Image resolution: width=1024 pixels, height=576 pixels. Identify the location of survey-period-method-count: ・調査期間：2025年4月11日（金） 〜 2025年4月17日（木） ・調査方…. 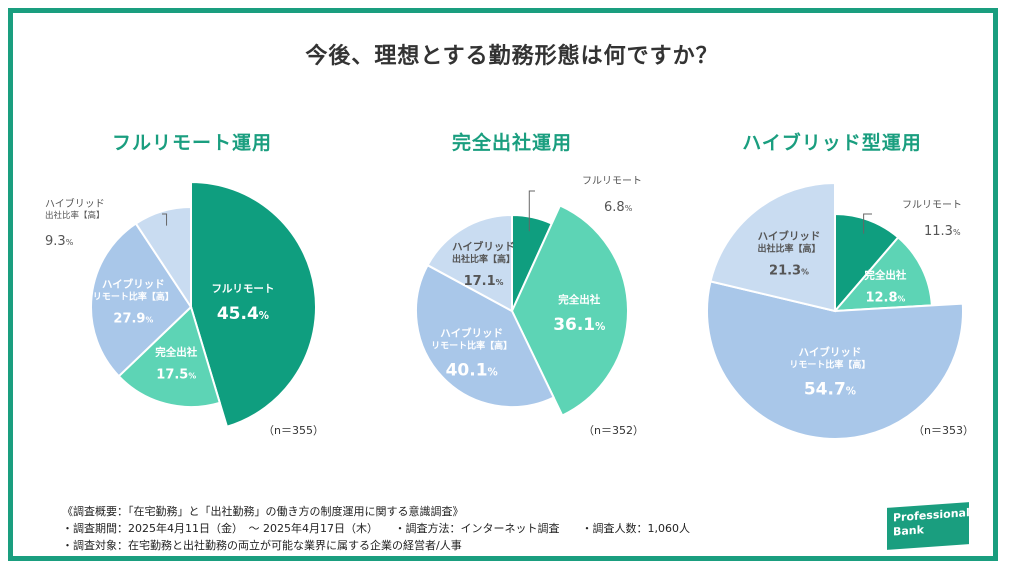
(376, 528).